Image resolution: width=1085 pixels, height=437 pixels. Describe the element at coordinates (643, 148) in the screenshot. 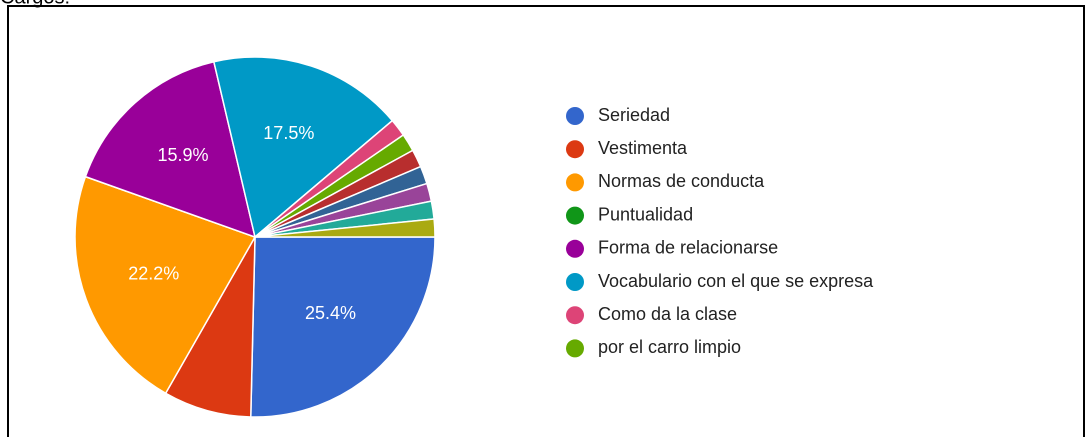

I see `legend-label: Vestimenta` at that location.